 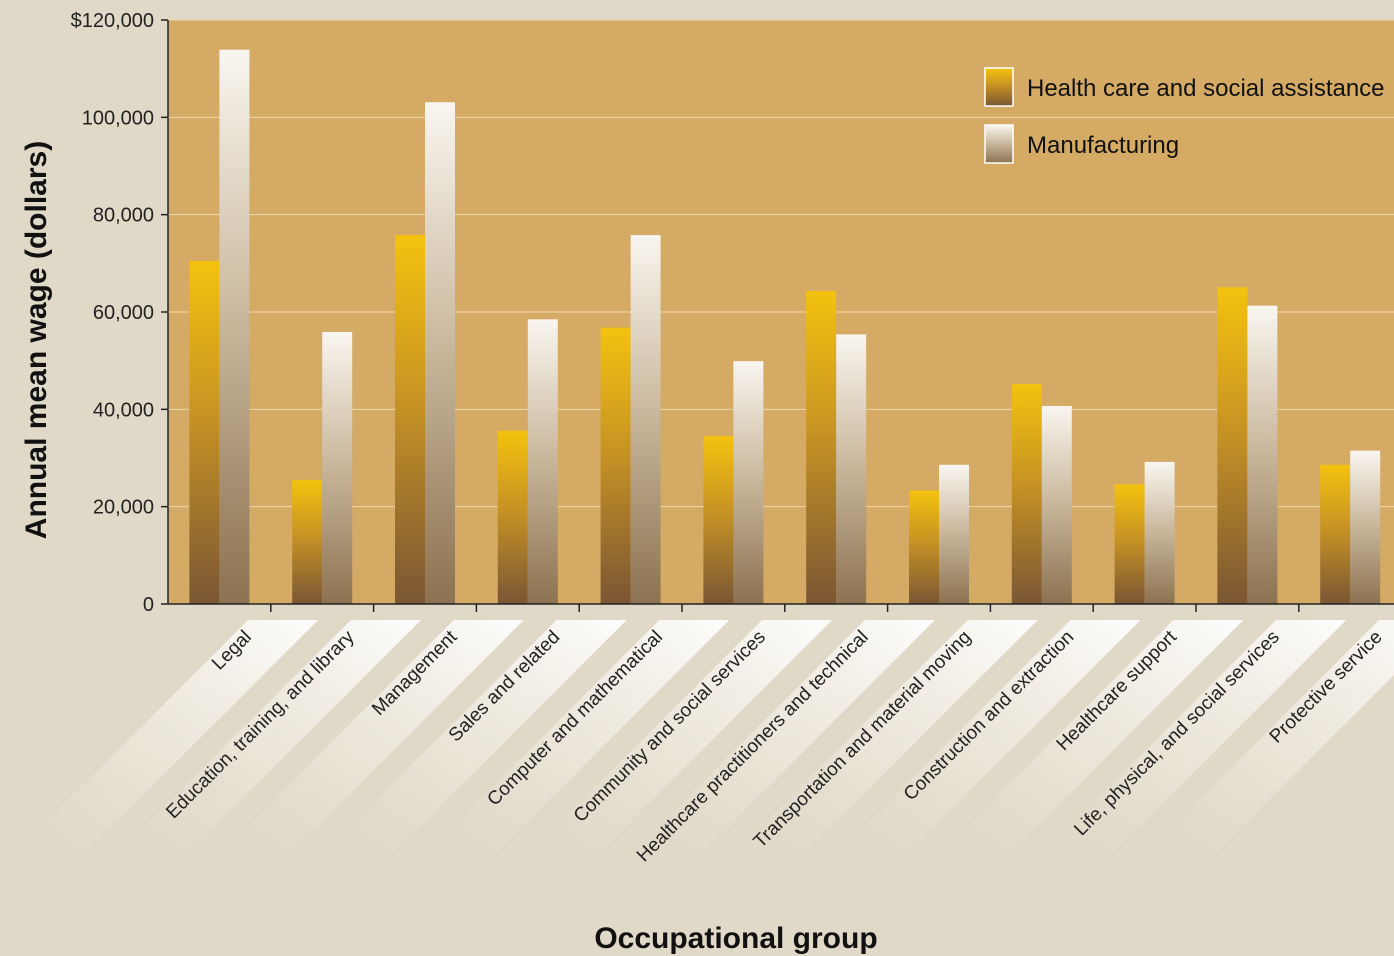 I want to click on y-axis-title: Annual mean wage (dollars), so click(x=36, y=340).